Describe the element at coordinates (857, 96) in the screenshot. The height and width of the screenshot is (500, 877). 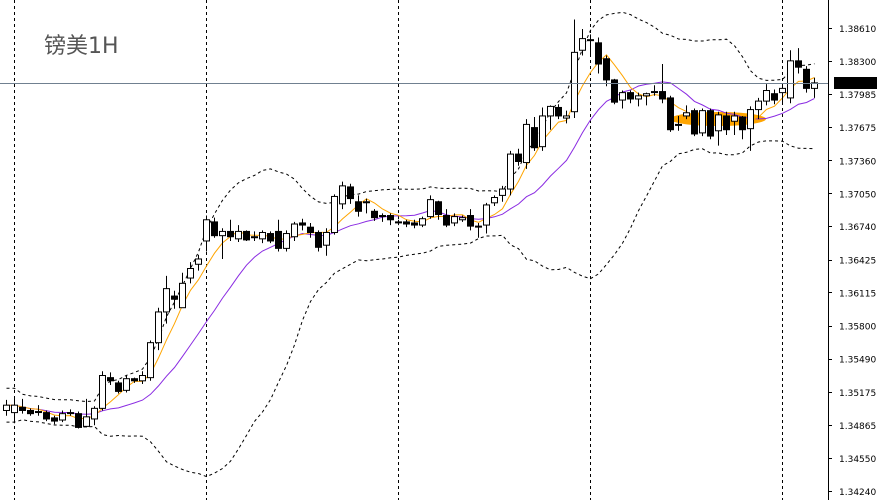
I see `y-tick-label: 1.37985` at that location.